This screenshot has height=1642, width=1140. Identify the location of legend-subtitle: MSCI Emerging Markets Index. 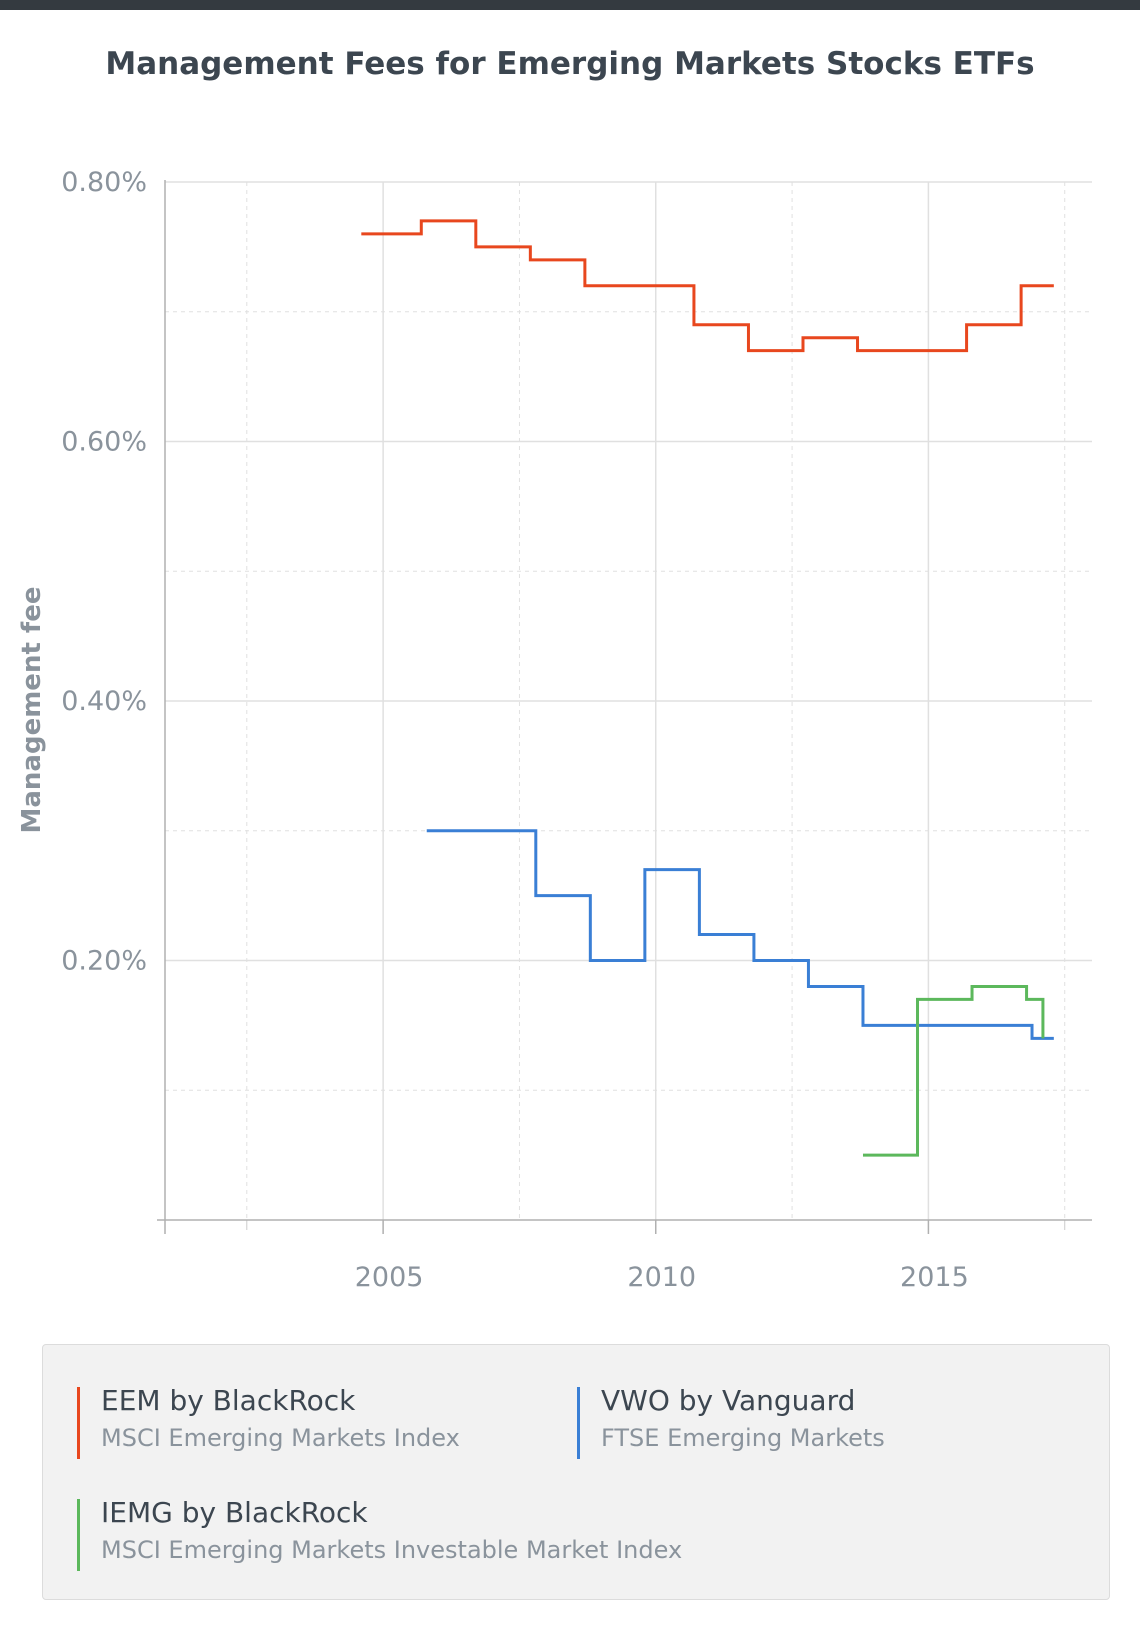
(280, 1438).